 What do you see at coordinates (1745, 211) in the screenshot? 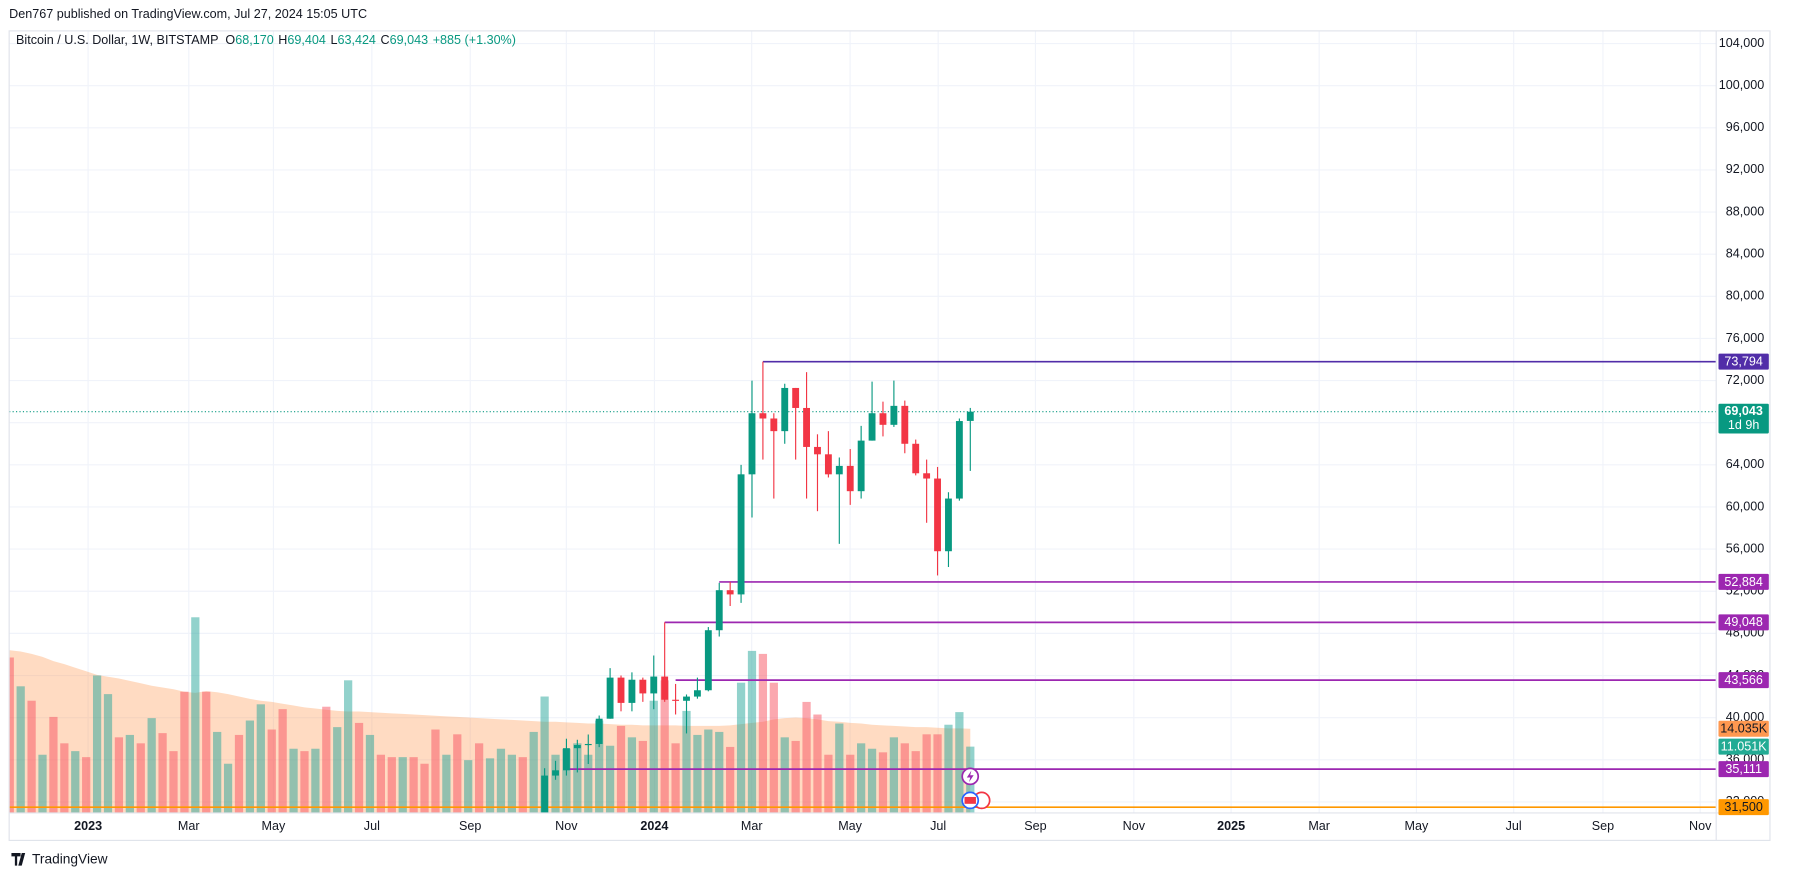
I see `y-tick-label: 88,000` at bounding box center [1745, 211].